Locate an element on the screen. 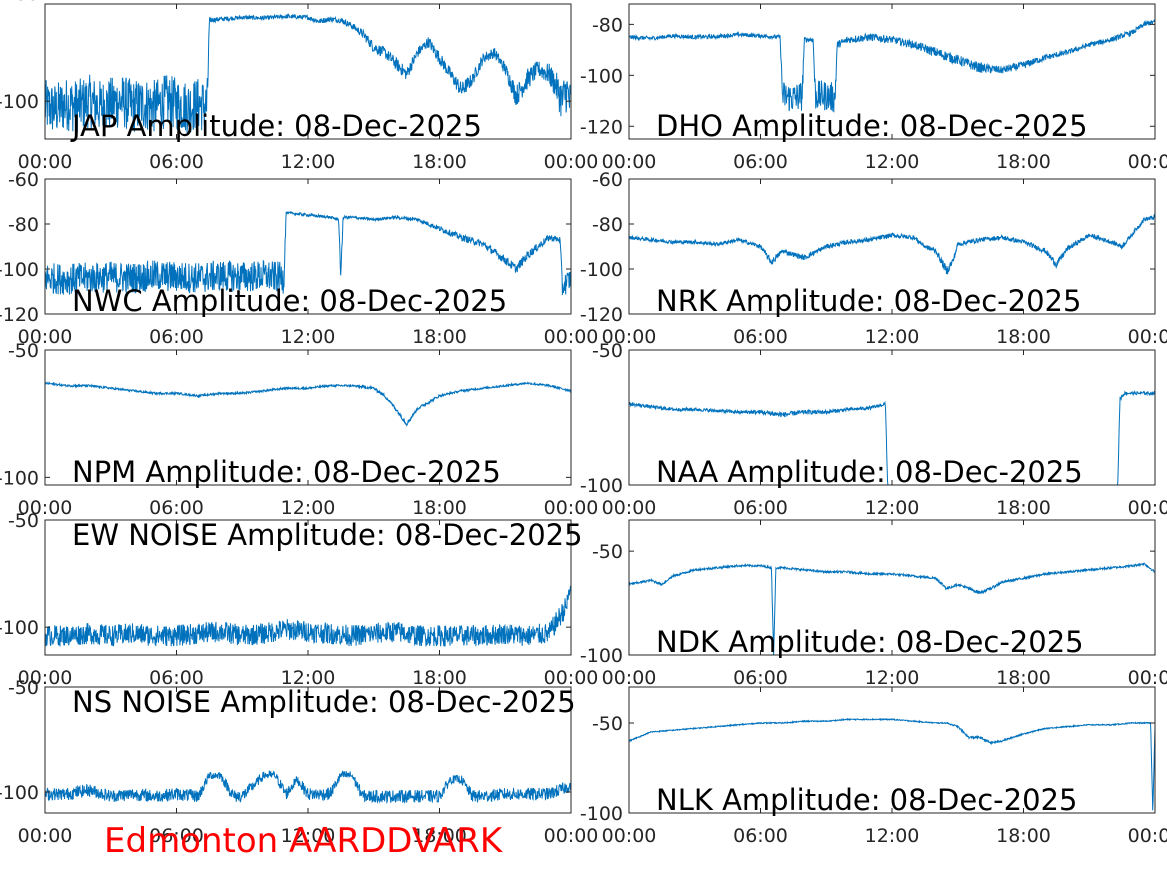 This screenshot has width=1167, height=875. chart-title: NPM Amplitude: 08-Dec-2025 is located at coordinates (286, 472).